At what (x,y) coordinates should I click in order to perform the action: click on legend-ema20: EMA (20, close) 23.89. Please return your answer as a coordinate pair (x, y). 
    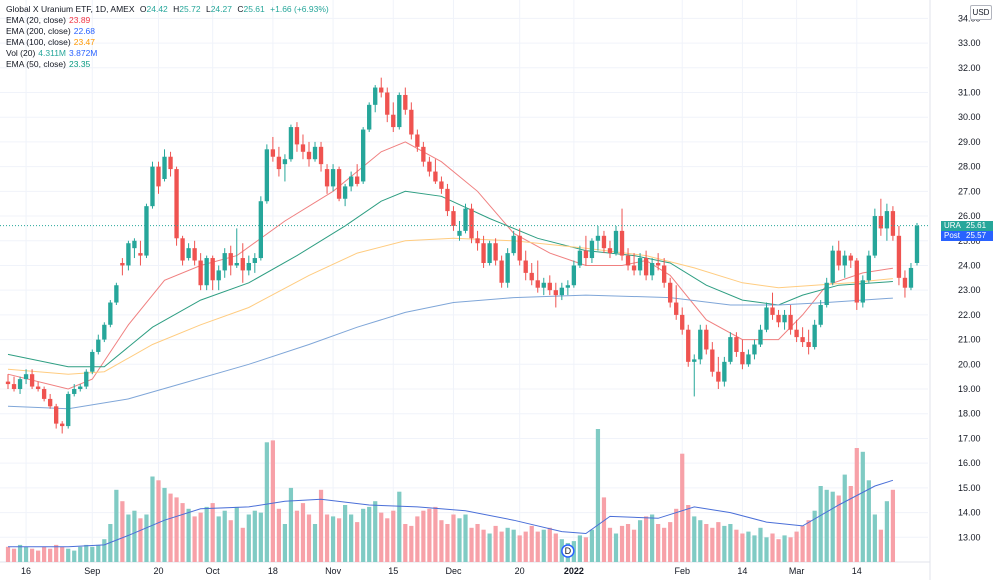
    Looking at the image, I should click on (167, 20).